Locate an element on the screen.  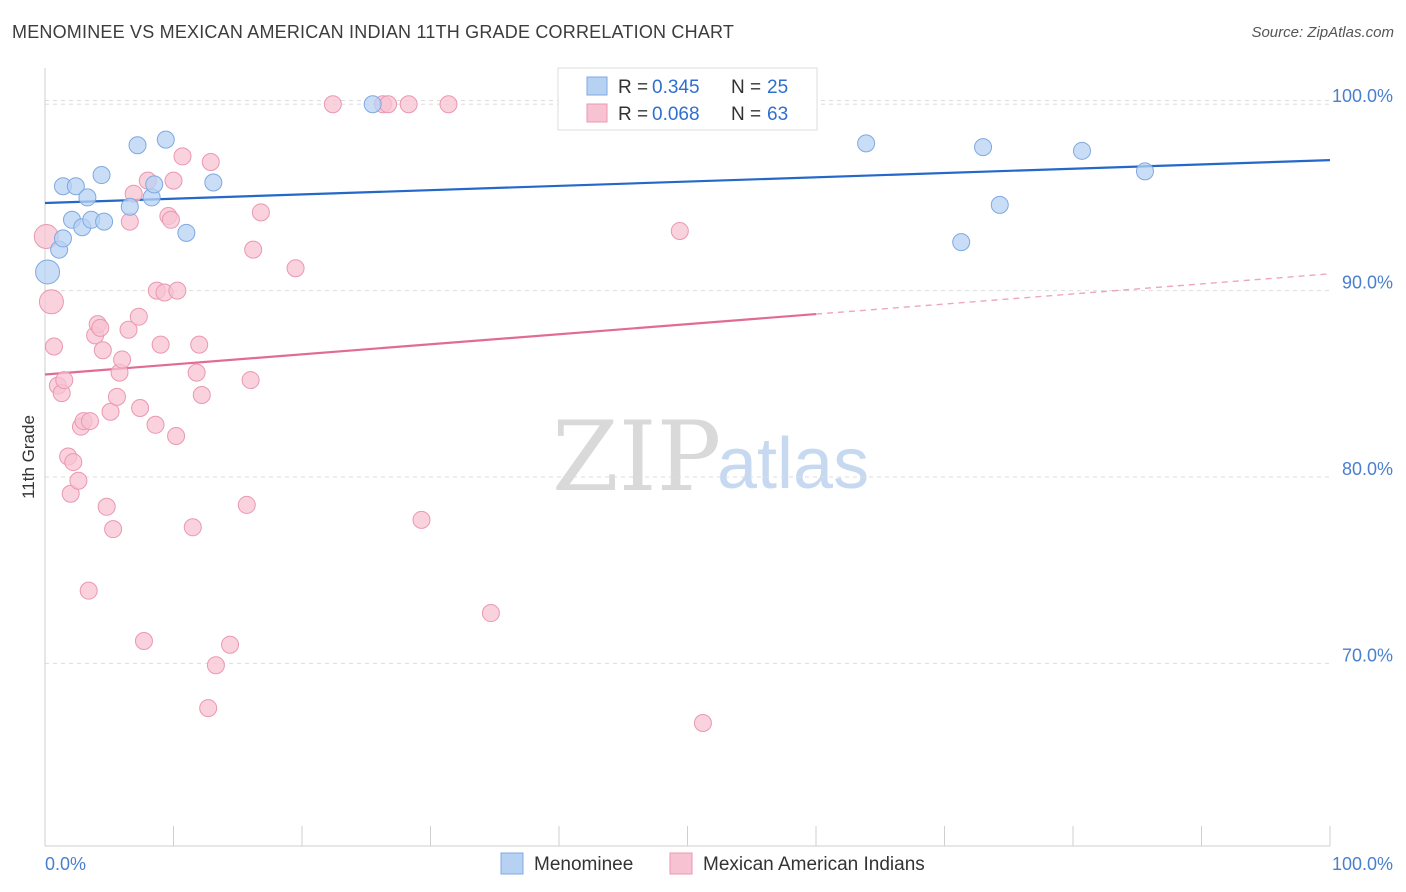
bottom-legend-label-menominee: Menominee is located at coordinates (583, 864).